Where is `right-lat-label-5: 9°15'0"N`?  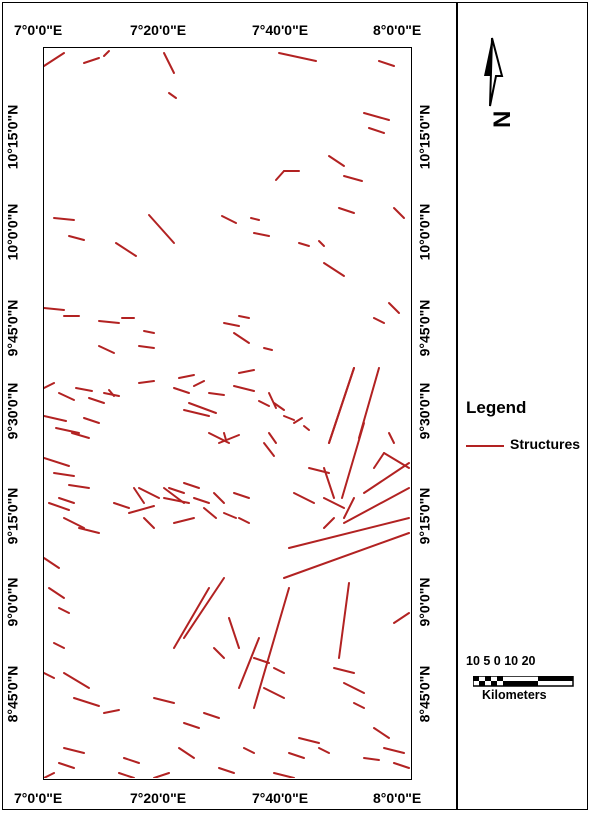
right-lat-label-5: 9°15'0"N is located at coordinates (424, 516).